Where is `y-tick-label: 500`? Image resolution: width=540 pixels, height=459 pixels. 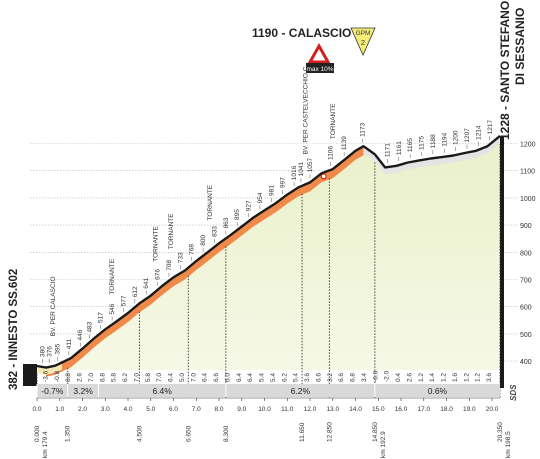
y-tick-label: 500 is located at coordinates (526, 335).